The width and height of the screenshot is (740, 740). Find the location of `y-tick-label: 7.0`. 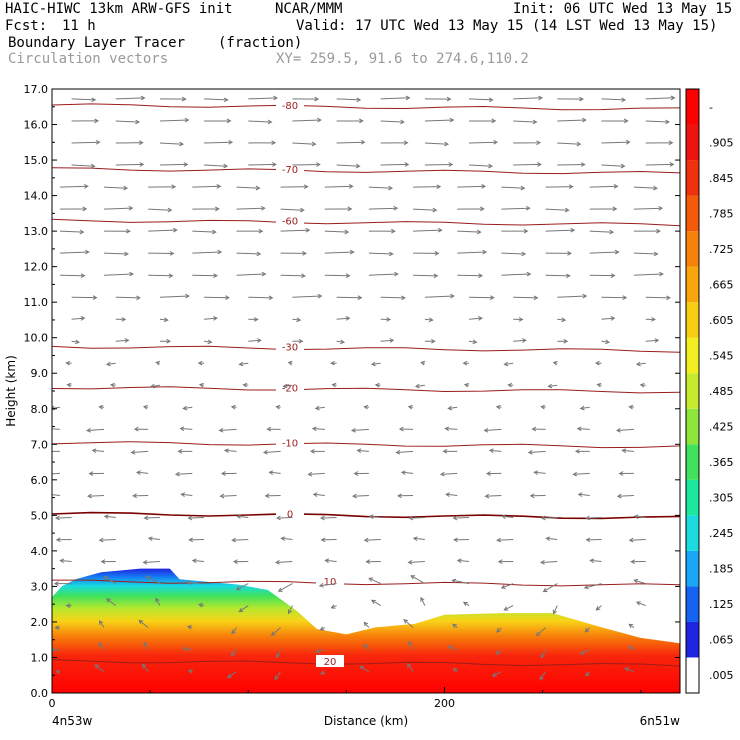

y-tick-label: 7.0 is located at coordinates (40, 444).